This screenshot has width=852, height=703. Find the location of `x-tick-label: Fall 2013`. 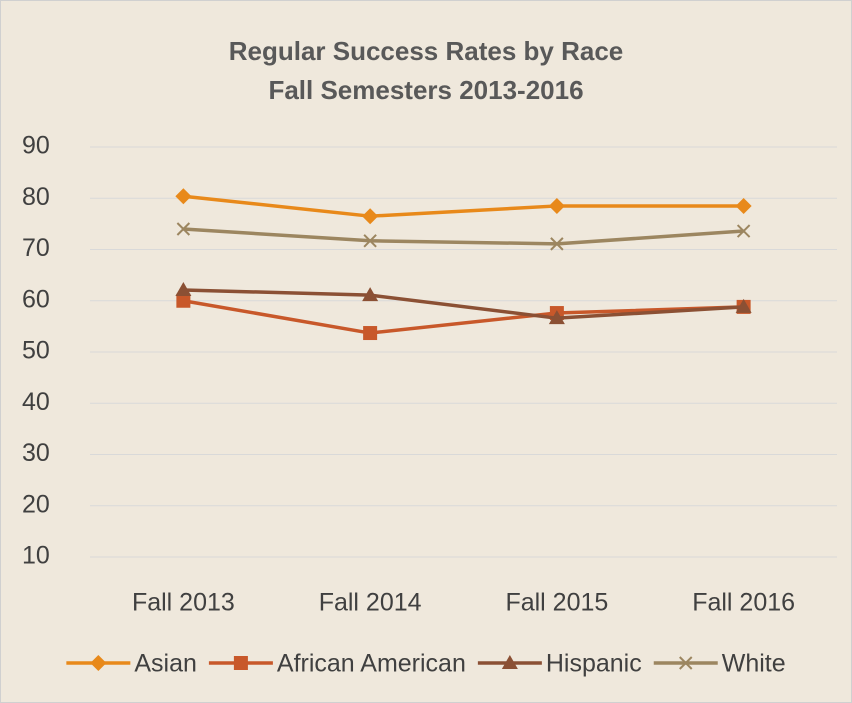

x-tick-label: Fall 2013 is located at coordinates (183, 603).